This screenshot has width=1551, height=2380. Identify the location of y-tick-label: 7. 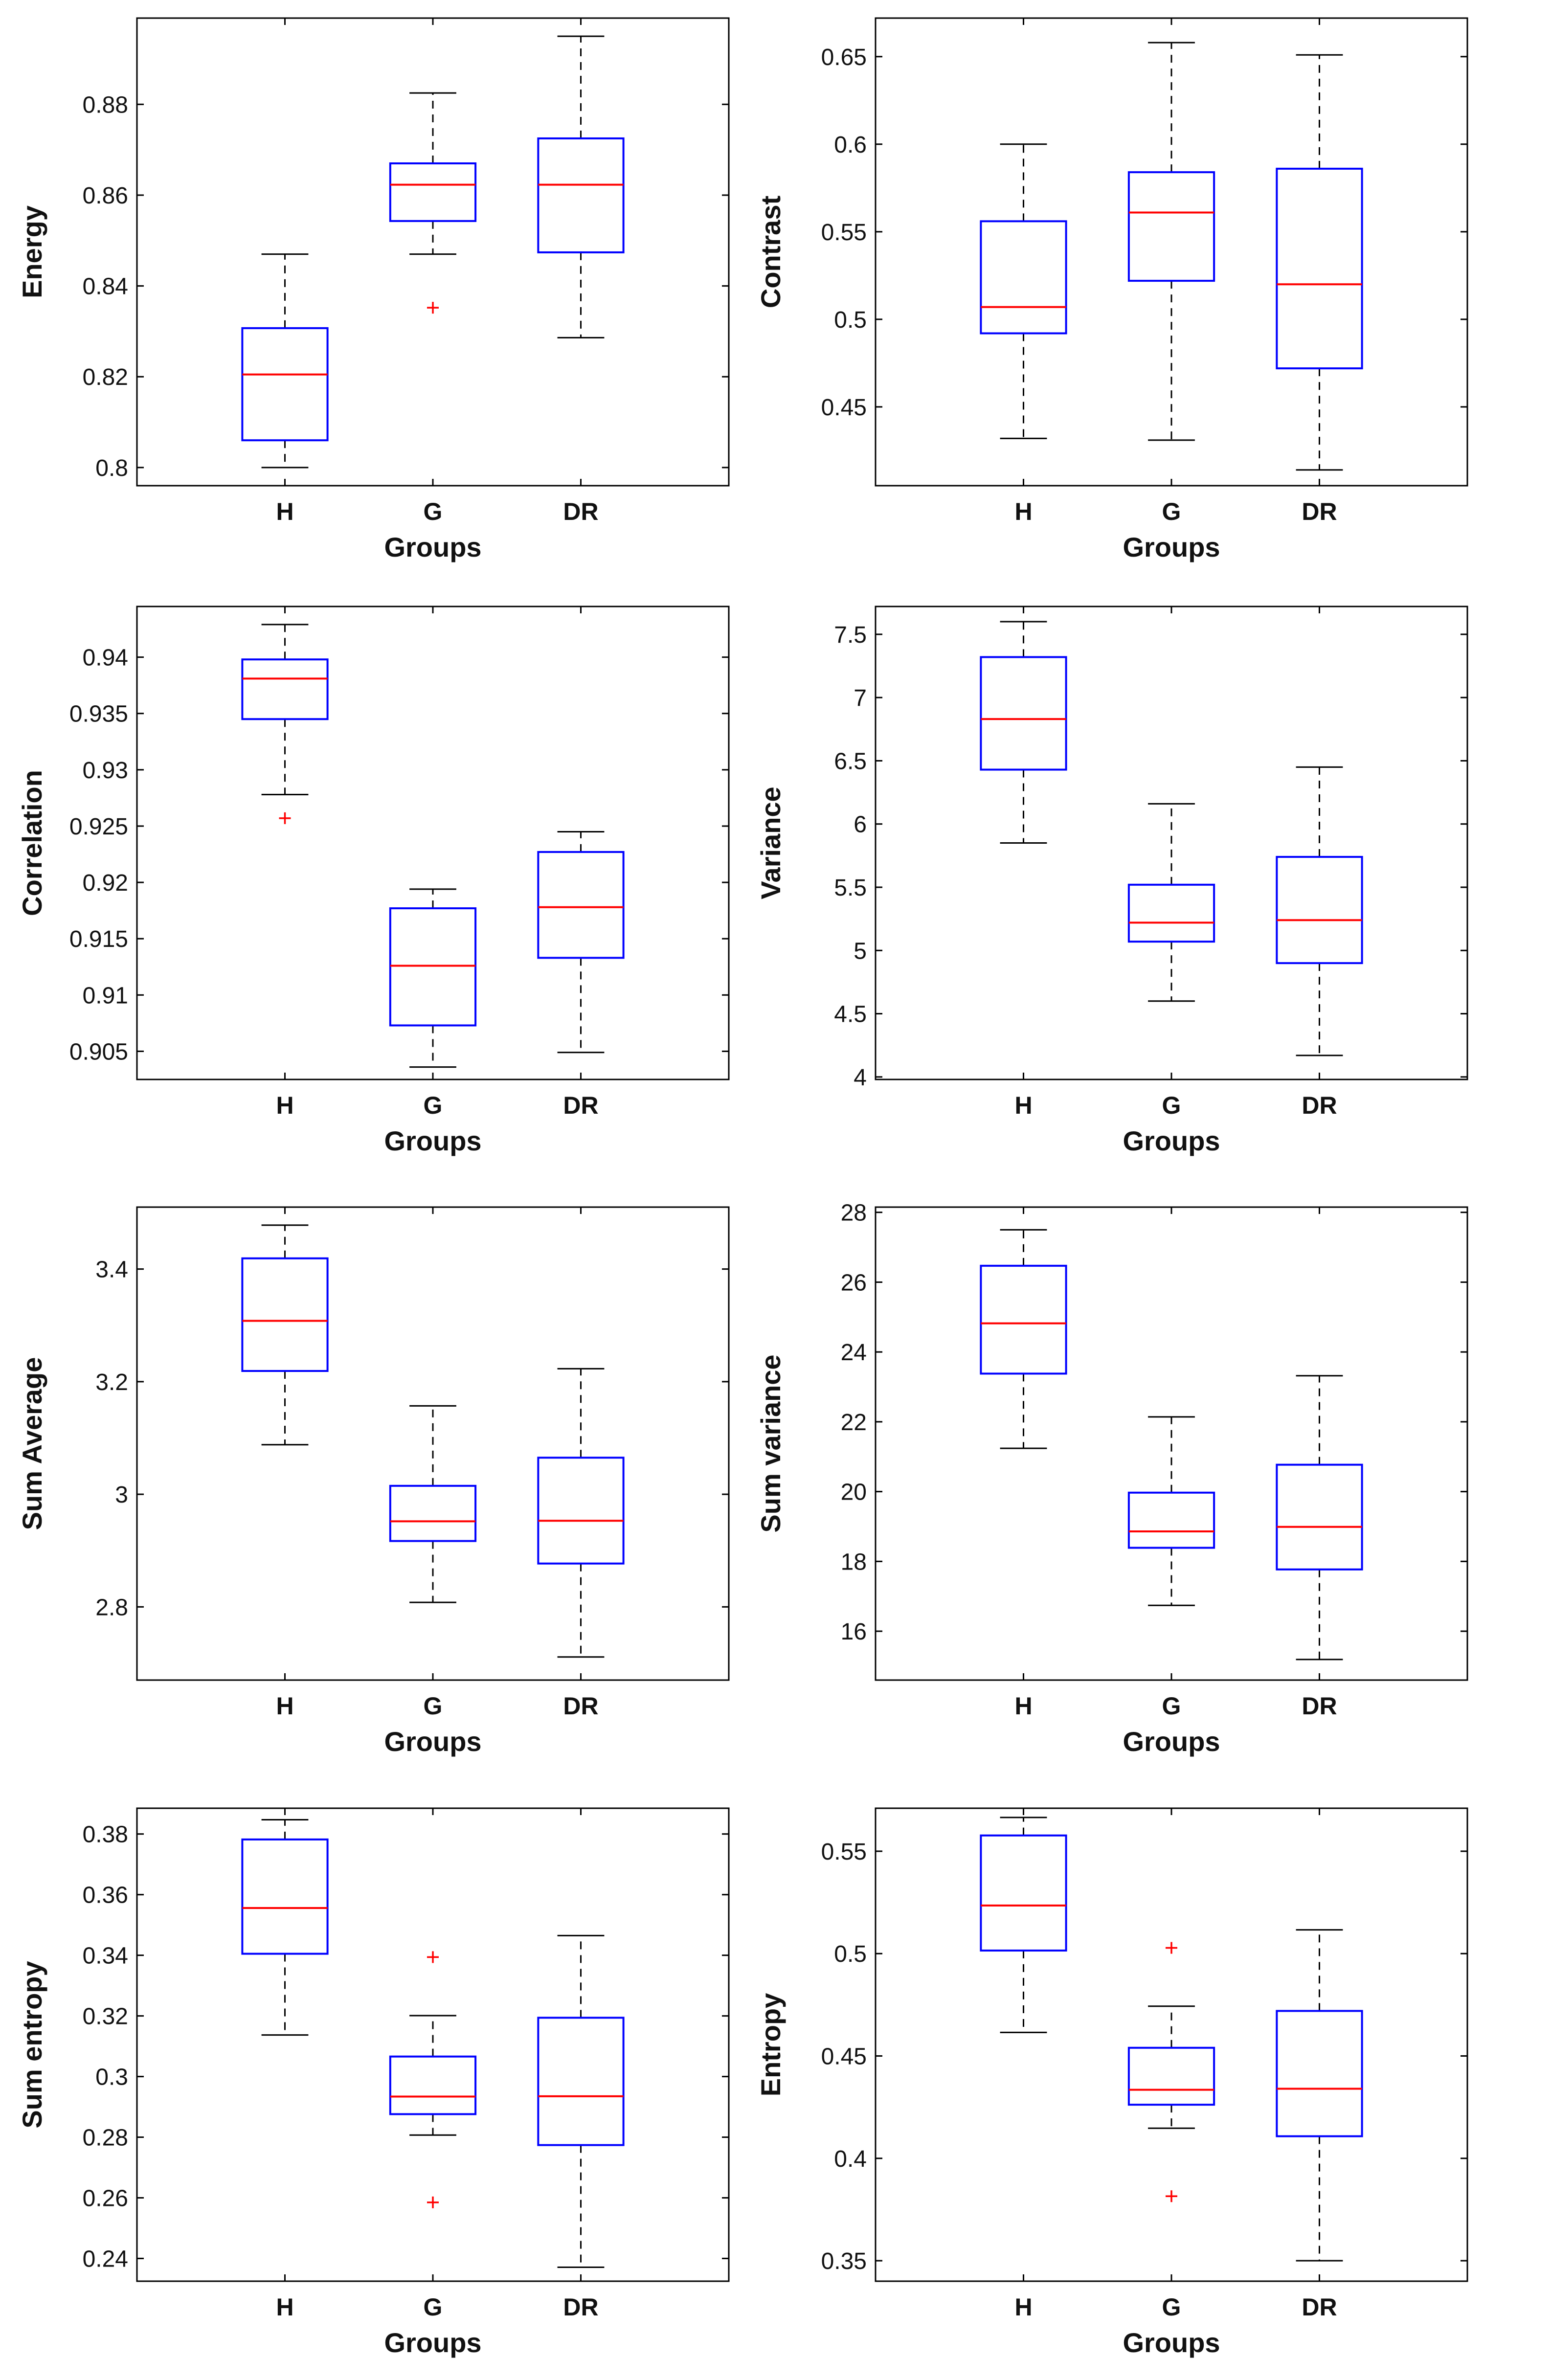
(860, 698).